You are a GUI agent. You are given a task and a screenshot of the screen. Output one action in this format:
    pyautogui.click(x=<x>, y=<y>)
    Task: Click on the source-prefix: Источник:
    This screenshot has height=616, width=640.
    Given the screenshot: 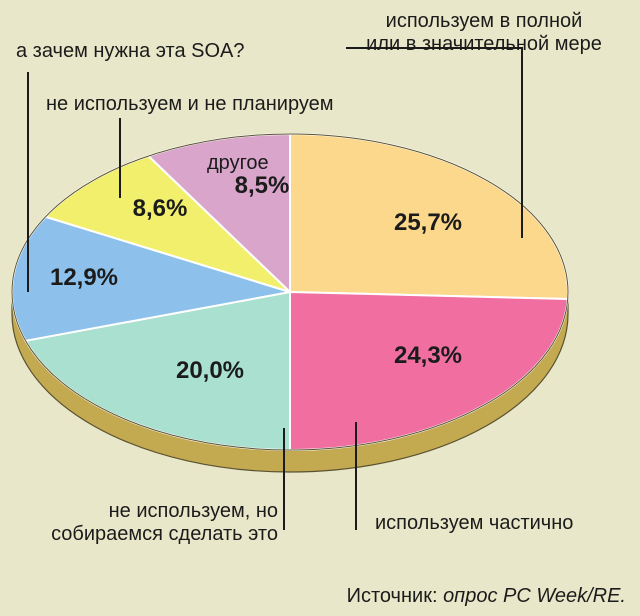 What is the action you would take?
    pyautogui.click(x=395, y=596)
    